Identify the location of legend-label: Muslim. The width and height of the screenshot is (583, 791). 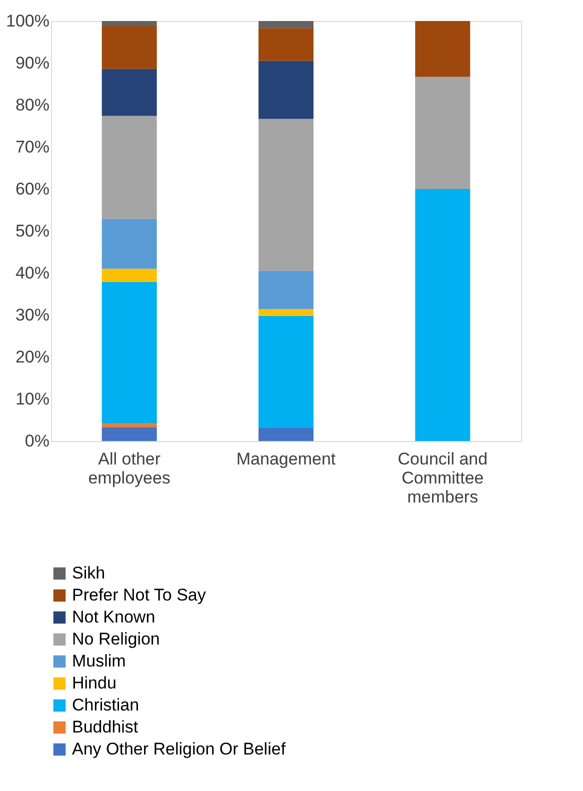
(99, 661).